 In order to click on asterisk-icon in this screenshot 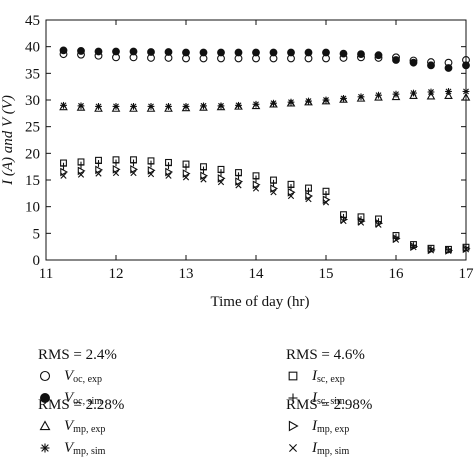, I will do `click(45, 448)`.